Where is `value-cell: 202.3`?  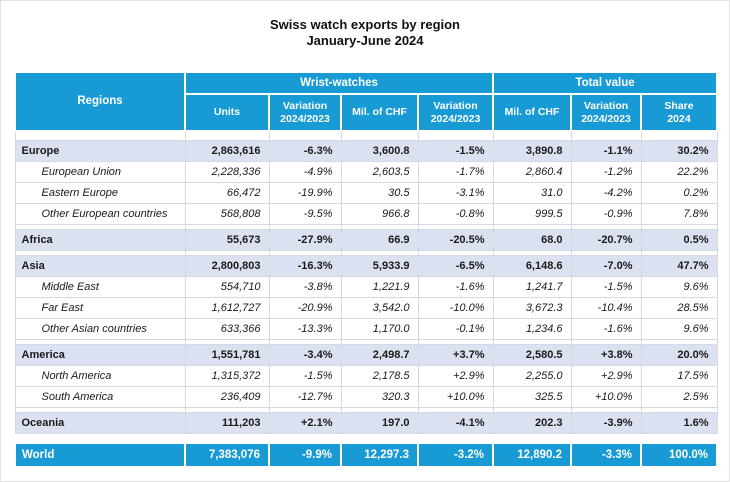 value-cell: 202.3 is located at coordinates (532, 423).